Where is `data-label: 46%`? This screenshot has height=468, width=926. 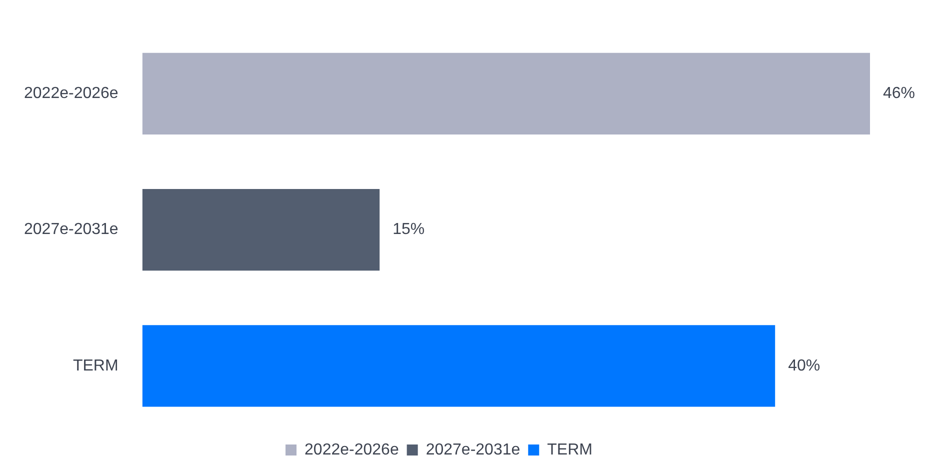
data-label: 46% is located at coordinates (899, 93).